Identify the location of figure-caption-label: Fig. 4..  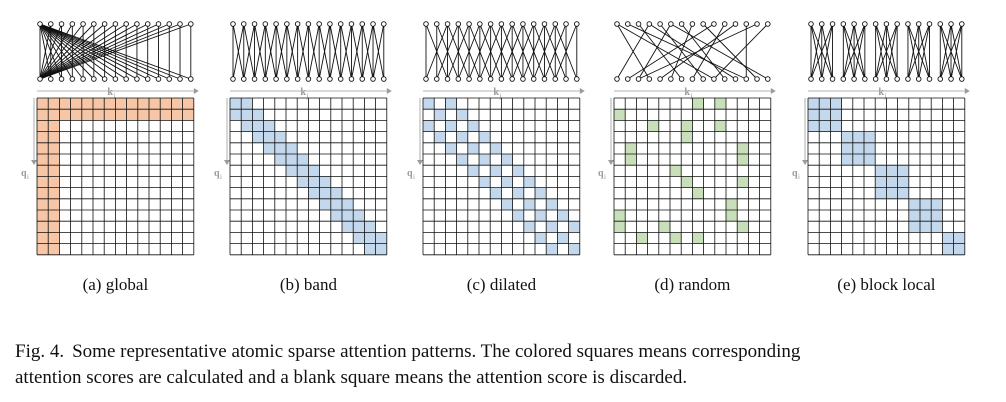
(40, 351).